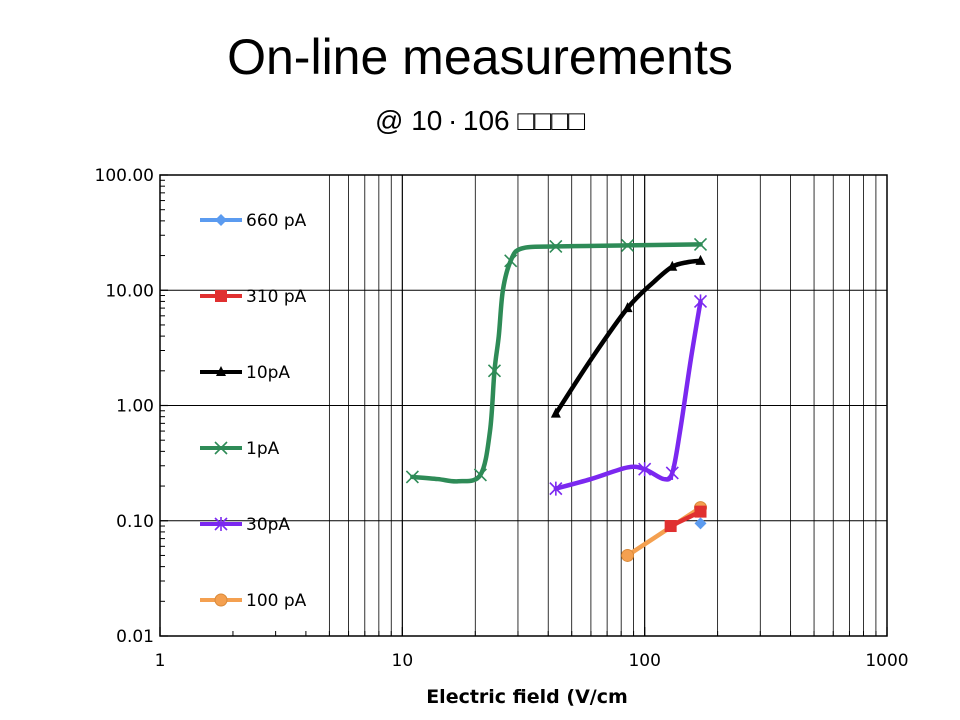  I want to click on x-tick-label: 100, so click(644, 661).